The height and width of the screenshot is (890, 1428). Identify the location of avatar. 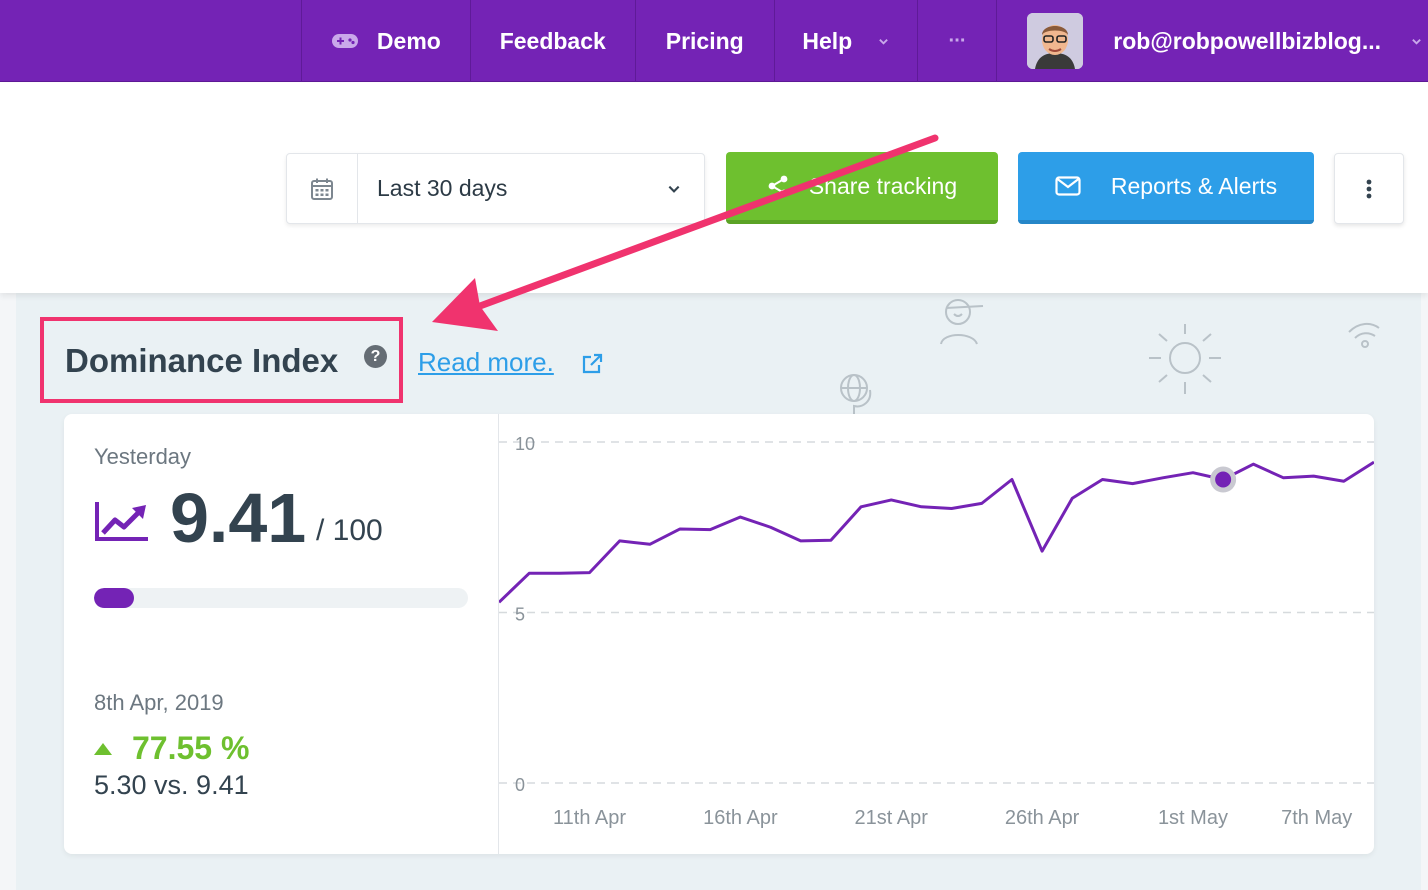
(1055, 41).